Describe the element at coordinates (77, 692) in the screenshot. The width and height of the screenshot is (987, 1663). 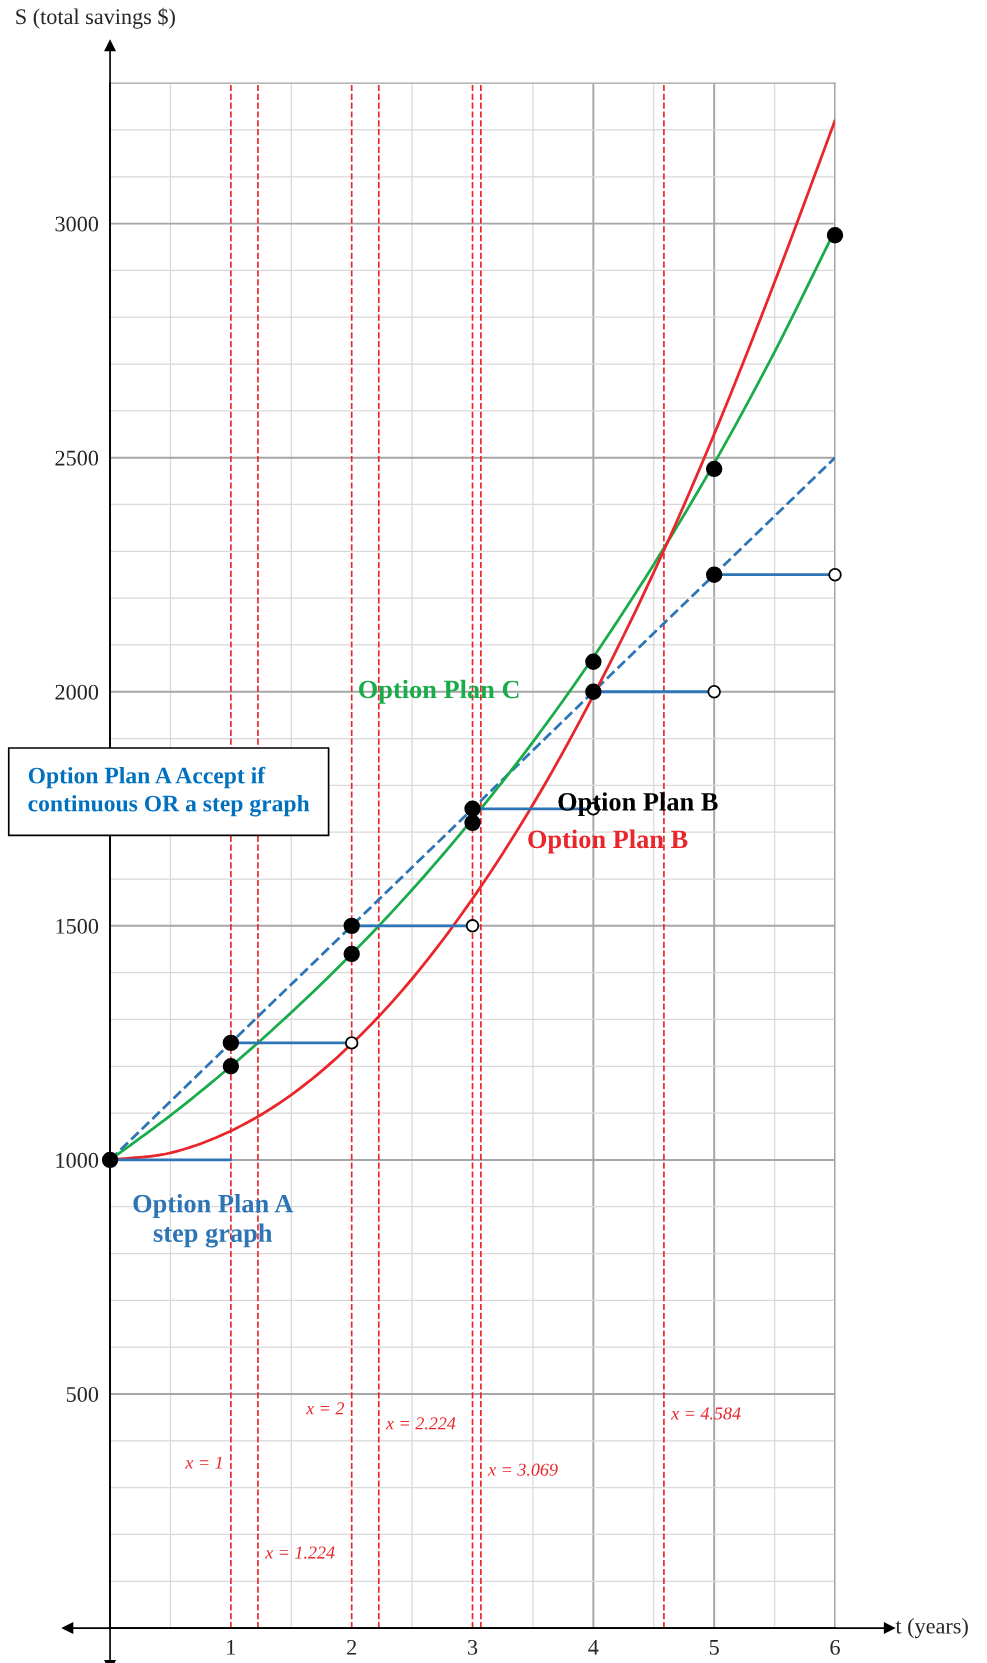
I see `y-tick-label: 2000` at that location.